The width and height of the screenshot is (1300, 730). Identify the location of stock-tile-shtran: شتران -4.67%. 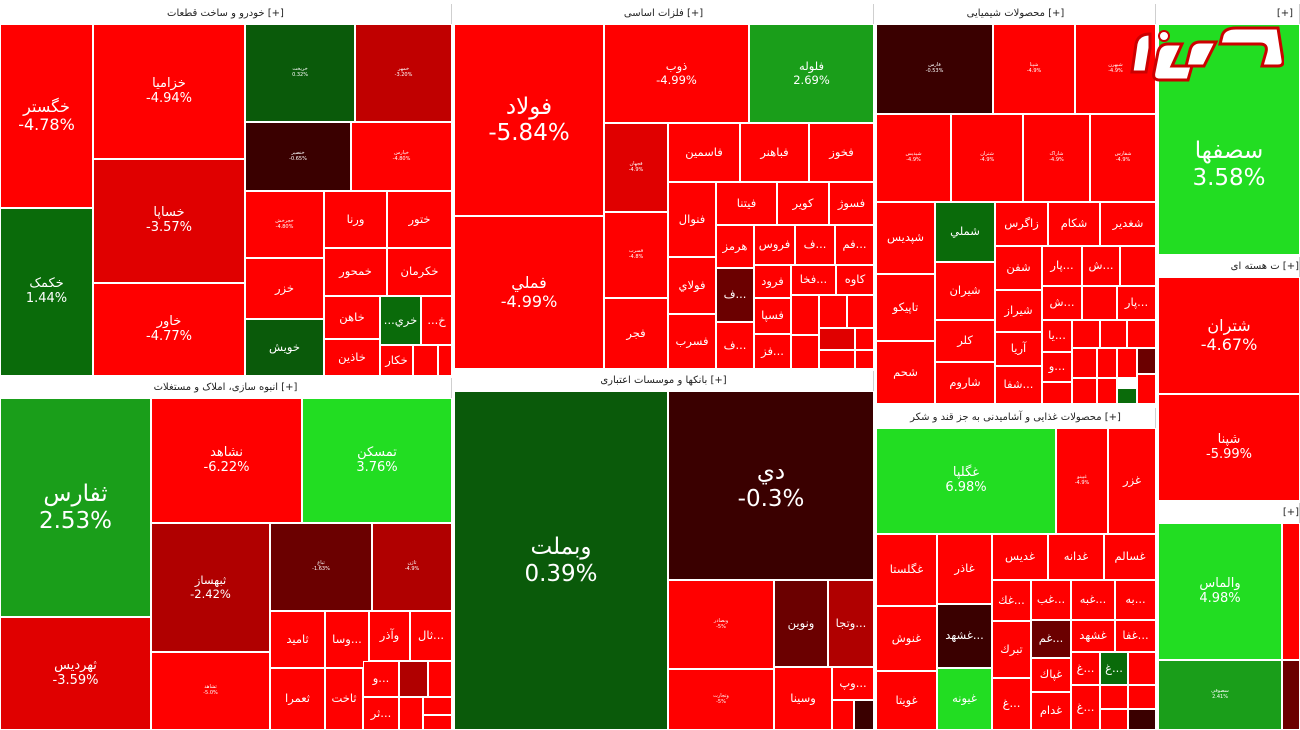
(1229, 335).